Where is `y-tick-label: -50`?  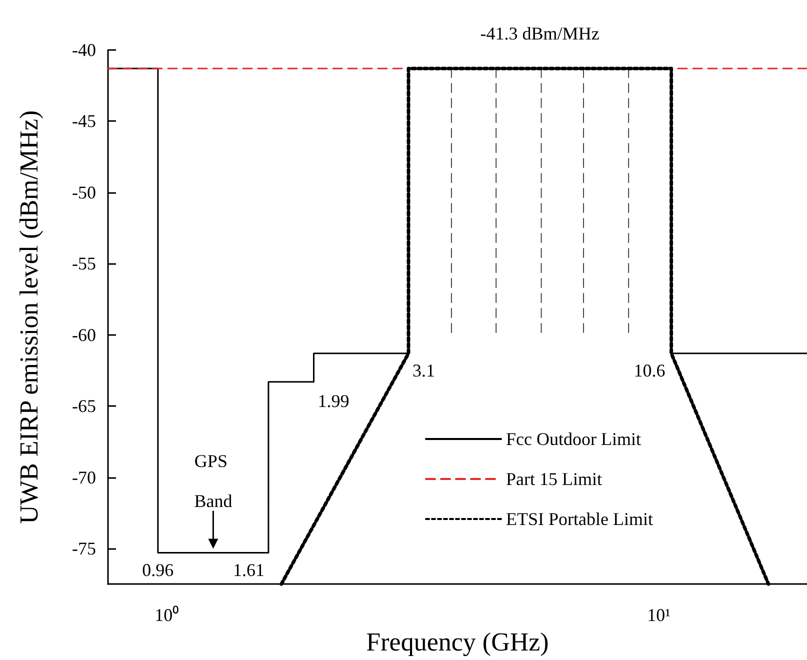 y-tick-label: -50 is located at coordinates (84, 192).